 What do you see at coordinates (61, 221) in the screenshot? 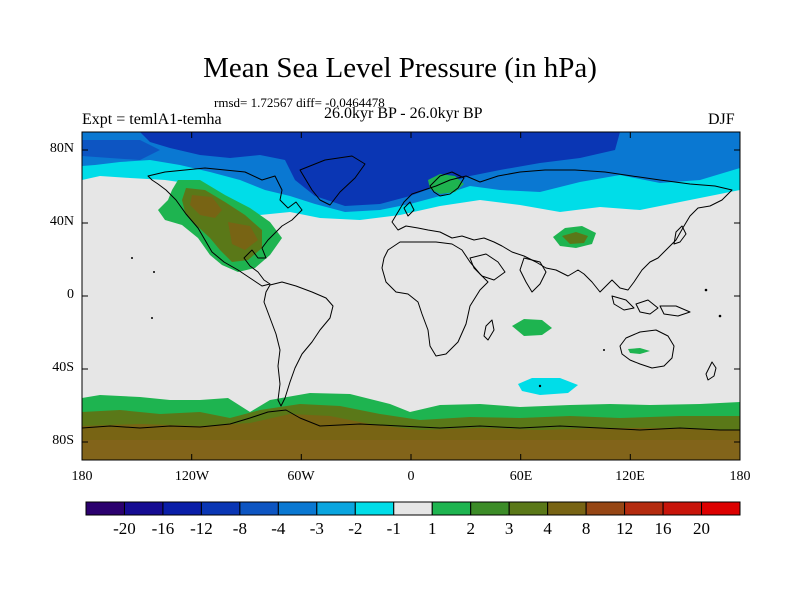
I see `lat-label-40n: 40N` at bounding box center [61, 221].